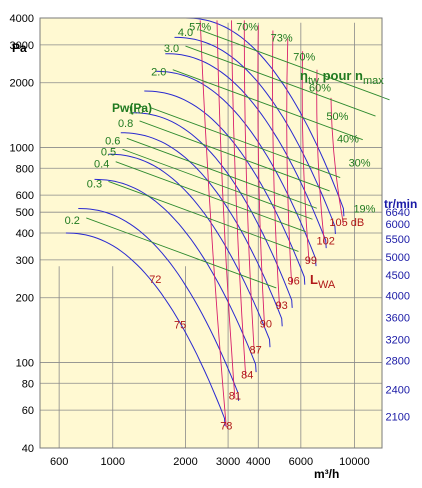  Describe the element at coordinates (108, 152) in the screenshot. I see `power-label: 0.5` at that location.